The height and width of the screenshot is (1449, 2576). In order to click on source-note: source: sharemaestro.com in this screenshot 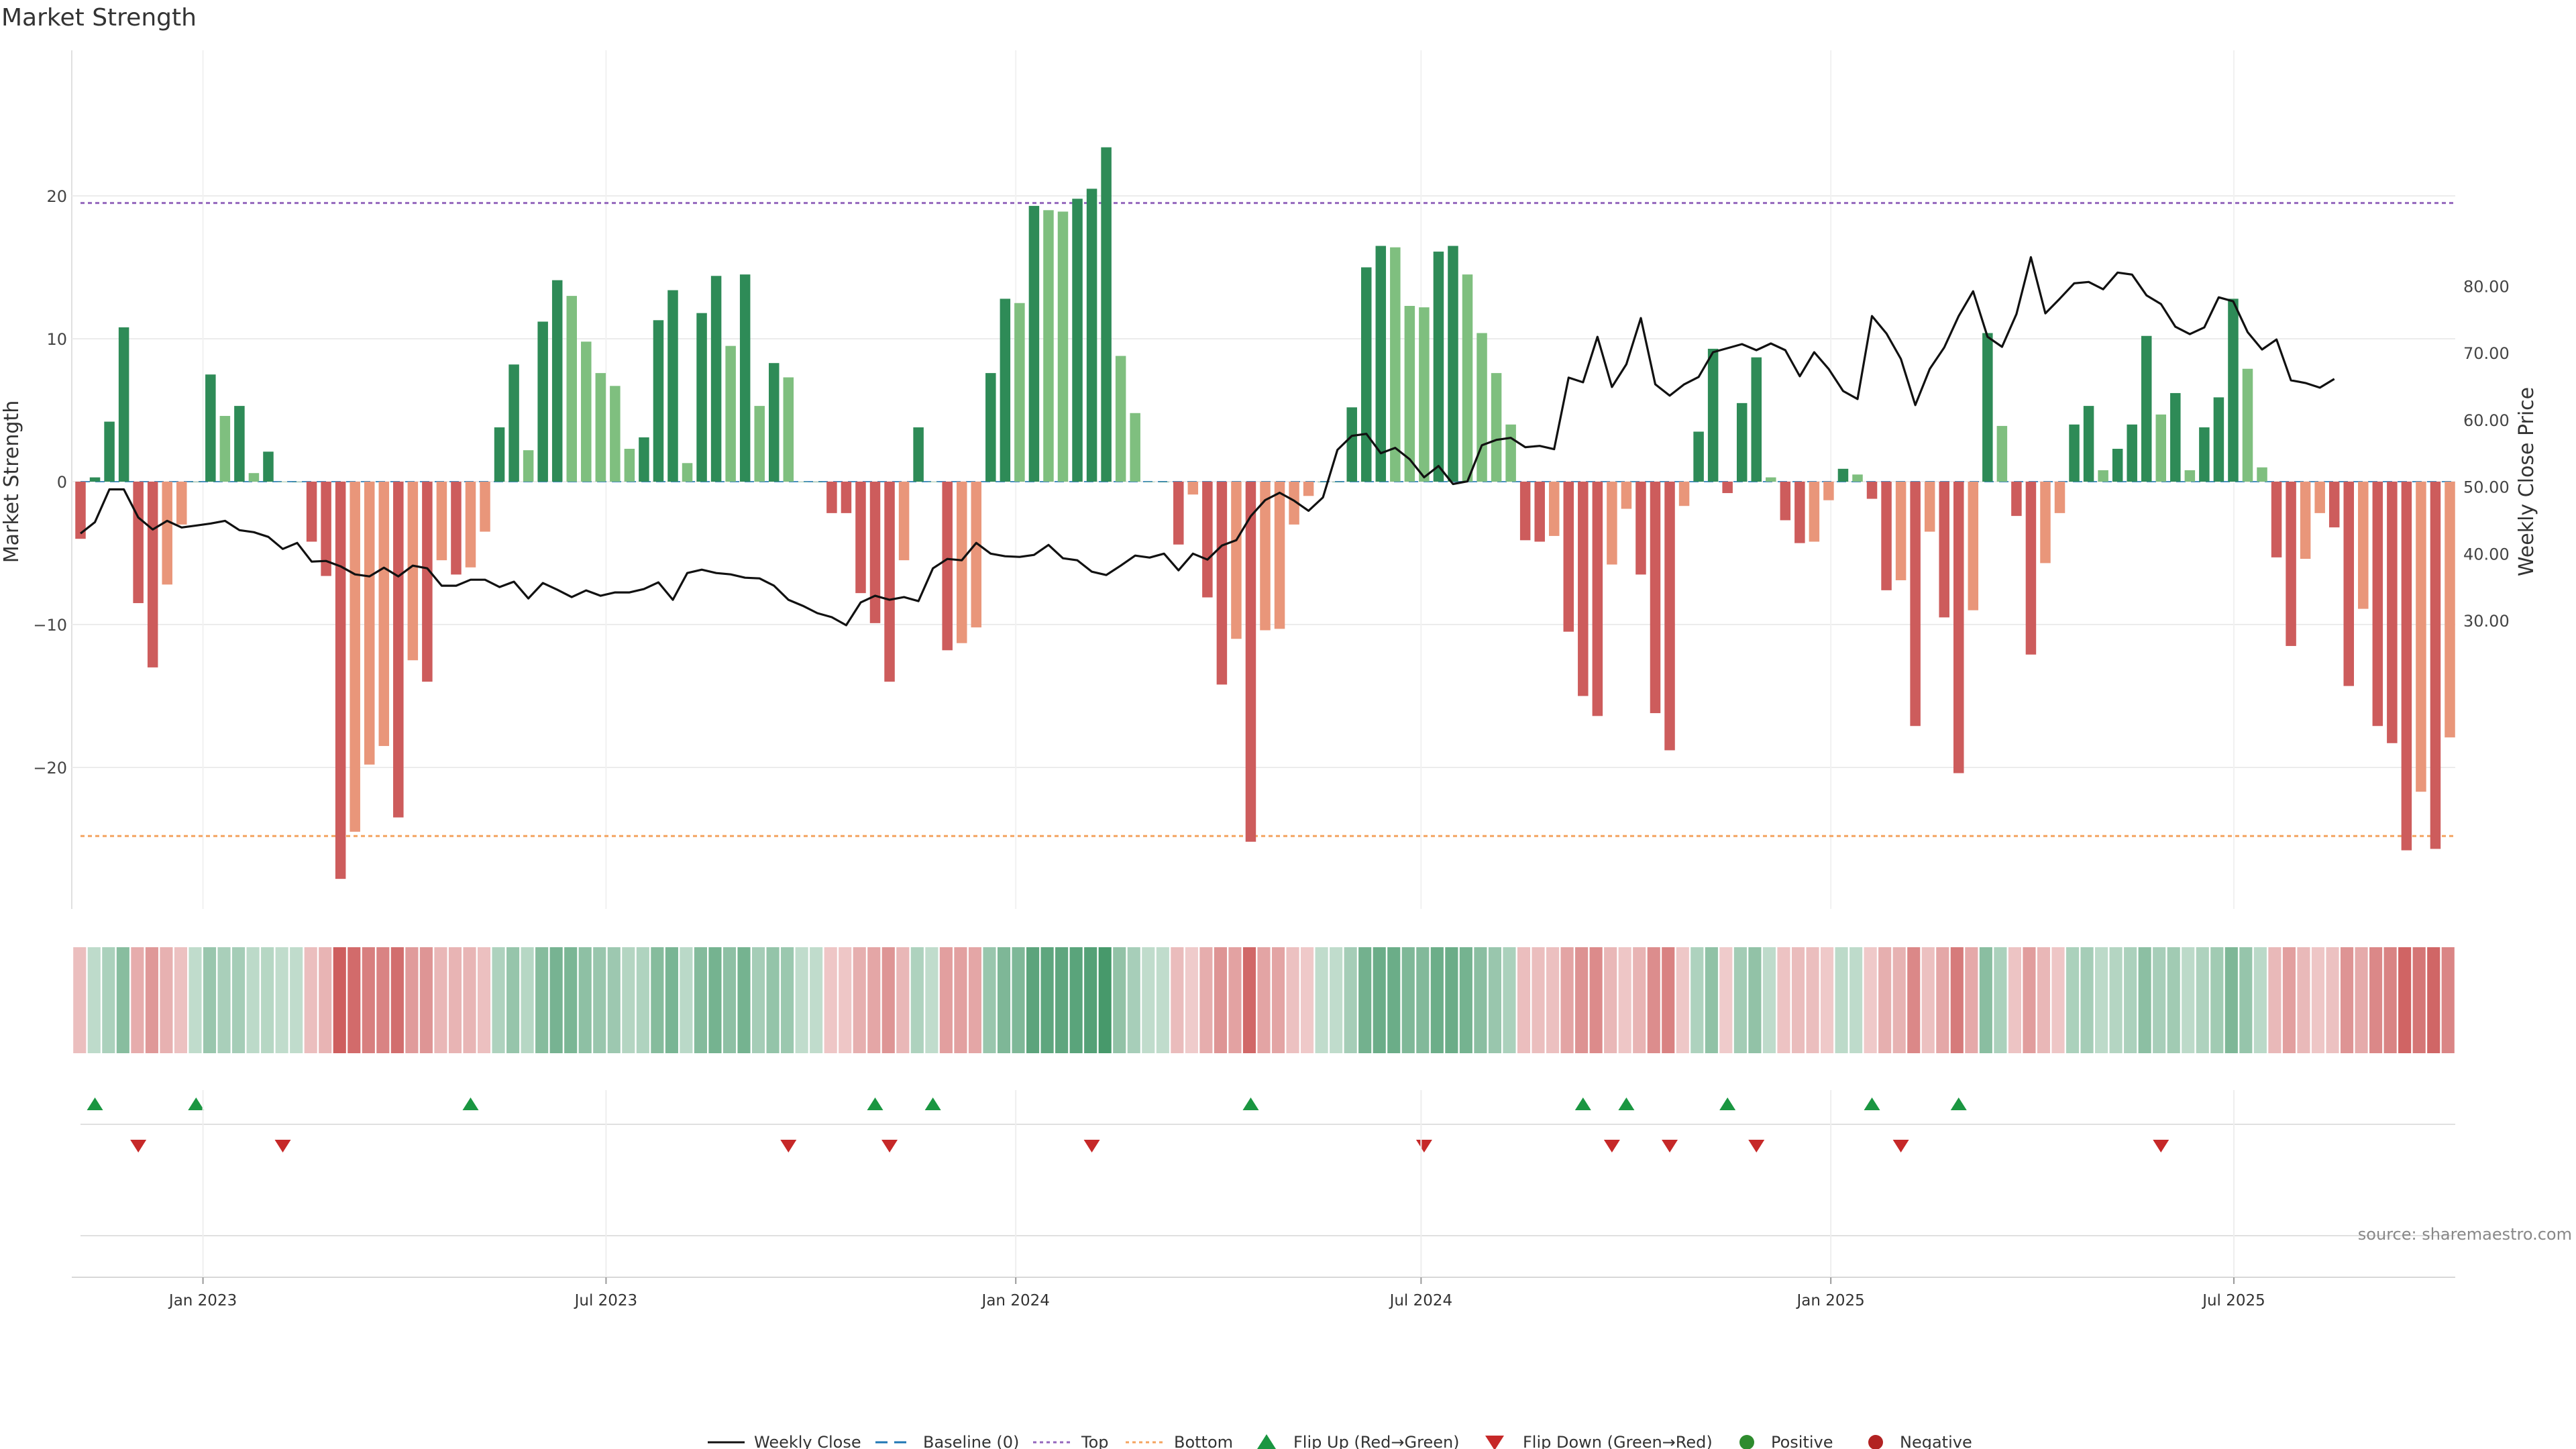, I will do `click(2465, 1234)`.